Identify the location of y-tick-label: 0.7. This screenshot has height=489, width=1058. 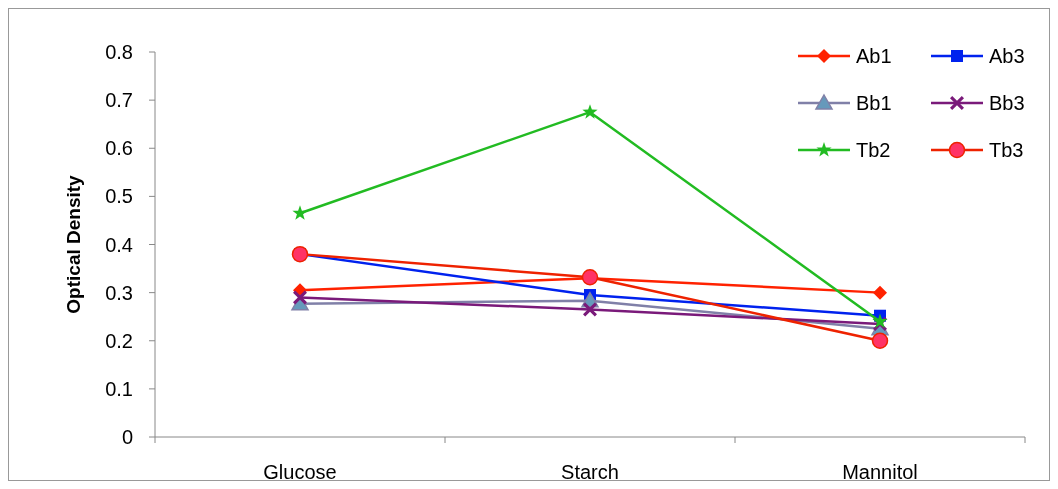
(119, 100).